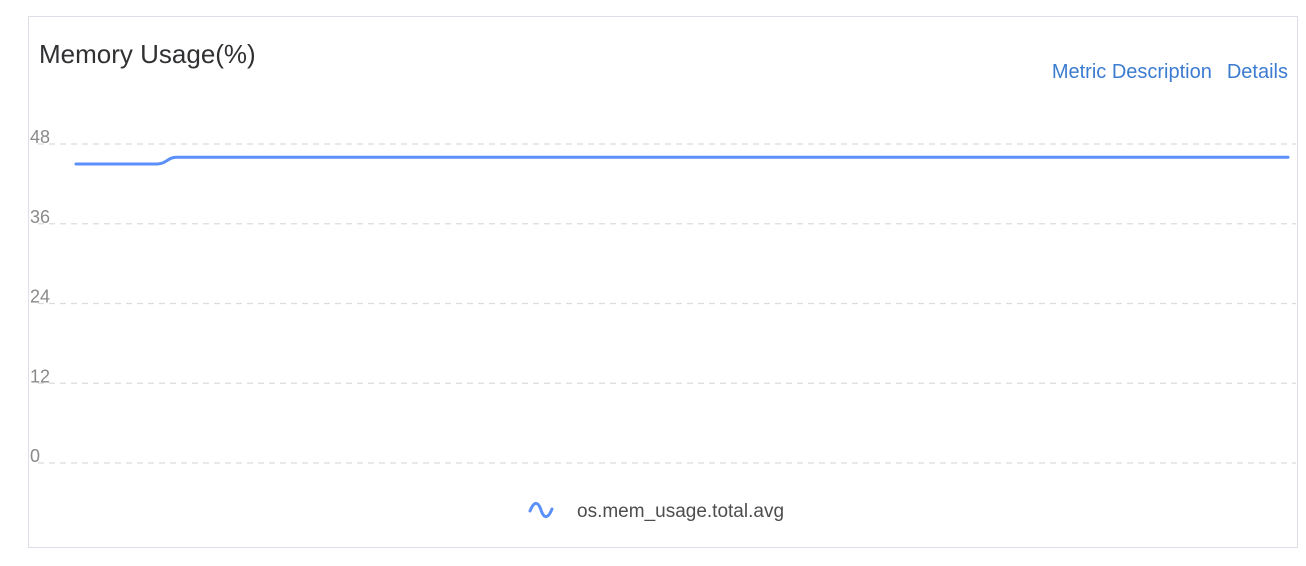 The height and width of the screenshot is (566, 1306). Describe the element at coordinates (147, 54) in the screenshot. I see `chart-title: Memory Usage(%)` at that location.